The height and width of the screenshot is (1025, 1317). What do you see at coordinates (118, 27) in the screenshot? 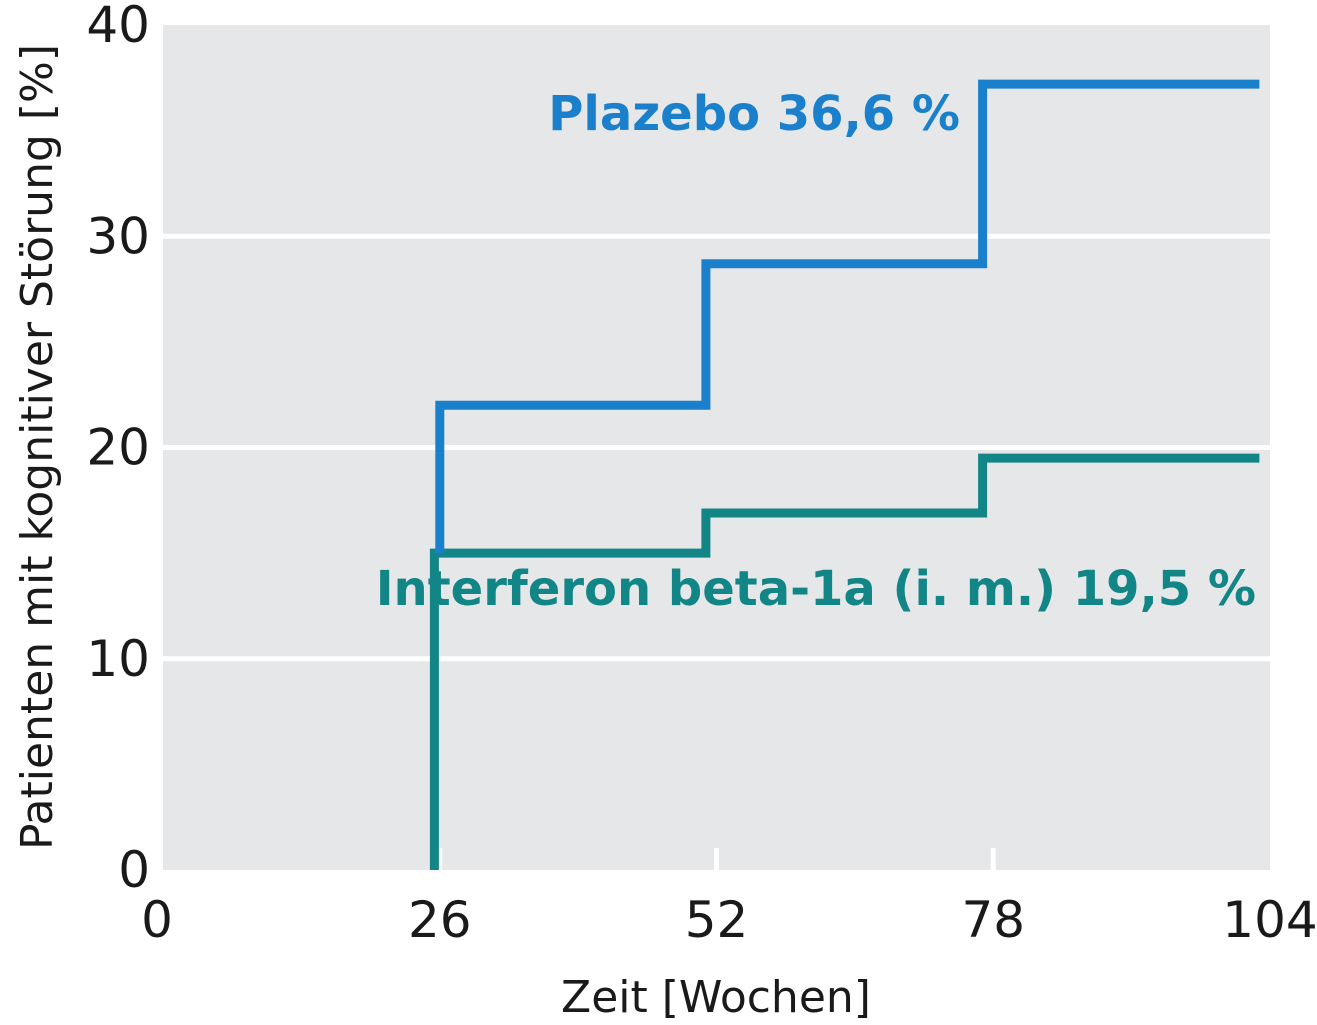
I see `y-tick-label-40: 40` at bounding box center [118, 27].